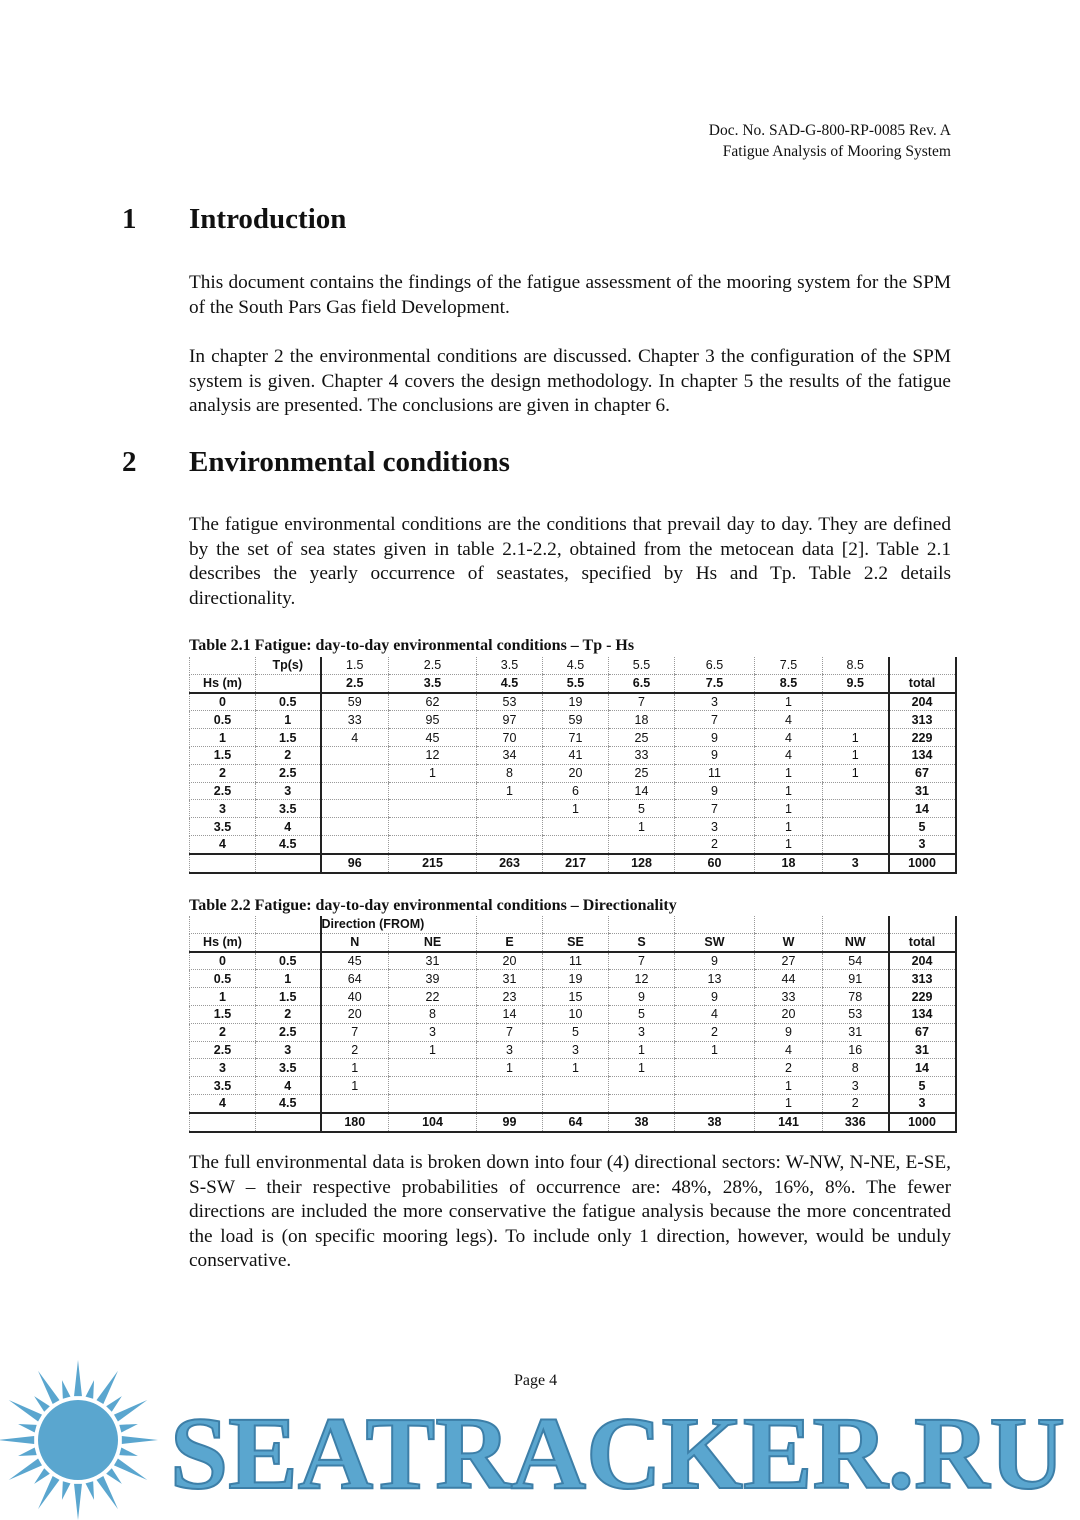  Describe the element at coordinates (788, 979) in the screenshot. I see `table-cell: 44` at that location.